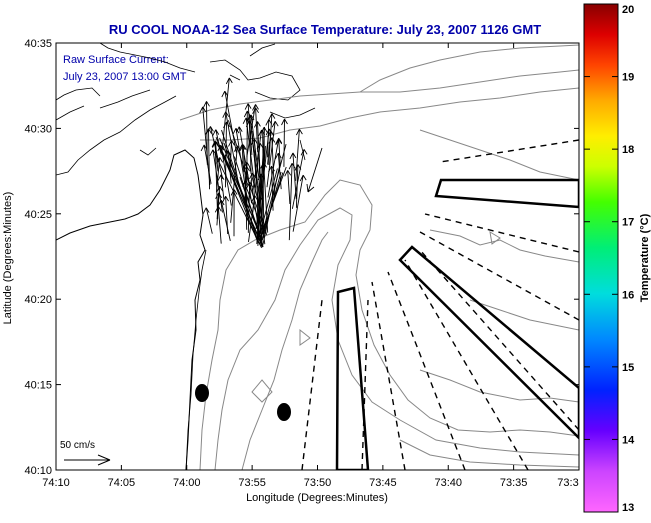 The width and height of the screenshot is (651, 523). I want to click on x-tick-label: 73:3, so click(567, 483).